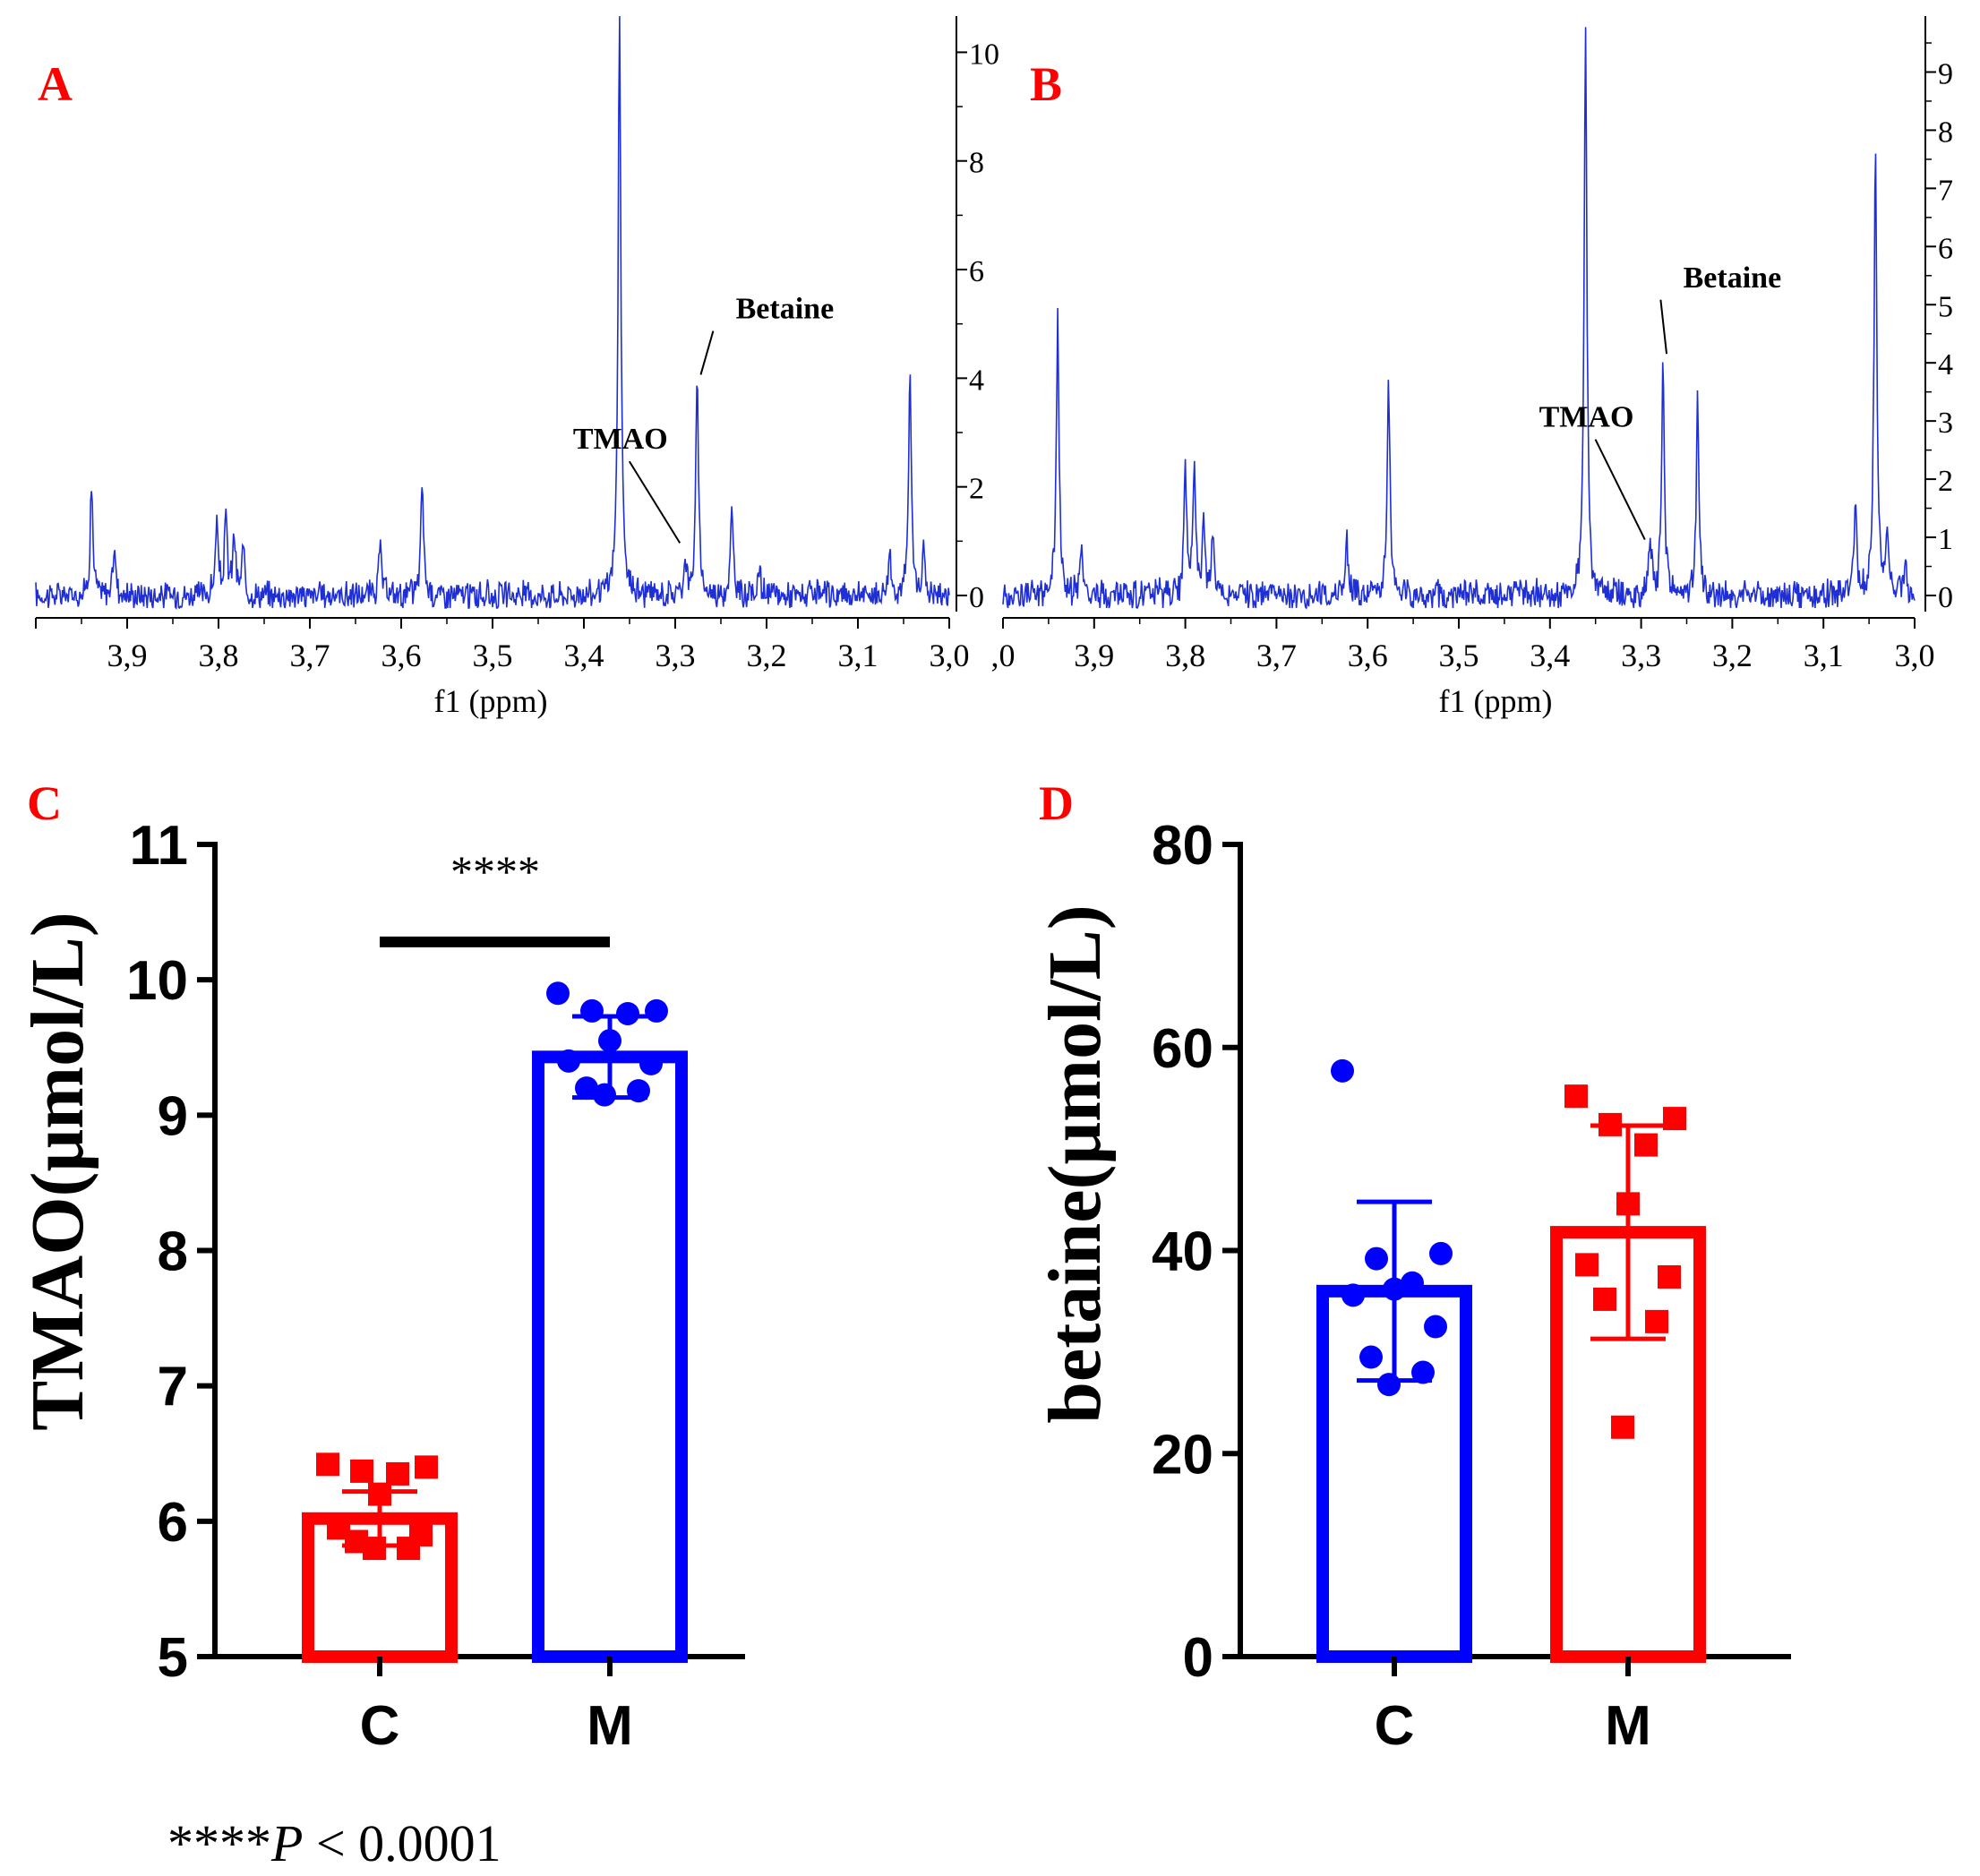 Image resolution: width=1980 pixels, height=1876 pixels. What do you see at coordinates (1182, 1049) in the screenshot?
I see `y-tick-label: 60` at bounding box center [1182, 1049].